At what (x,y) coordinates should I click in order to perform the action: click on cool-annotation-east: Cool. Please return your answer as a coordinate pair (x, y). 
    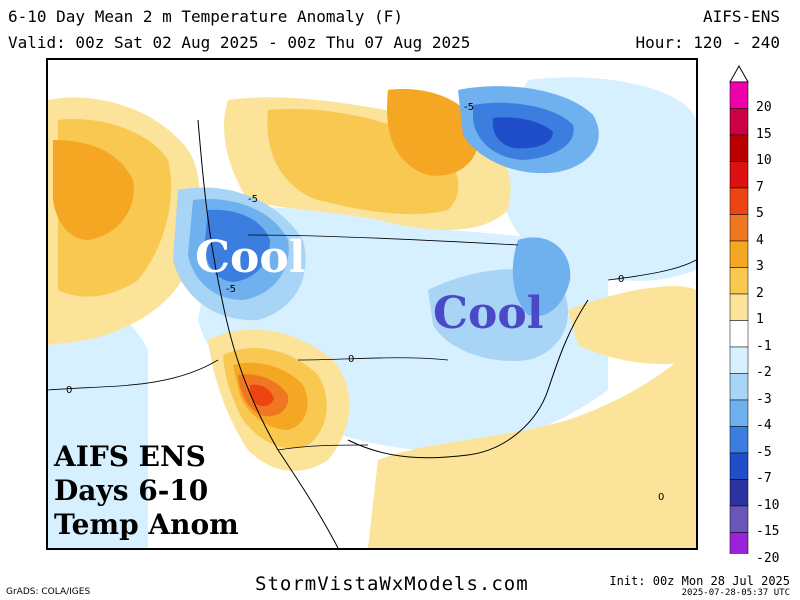
    Looking at the image, I should click on (488, 313).